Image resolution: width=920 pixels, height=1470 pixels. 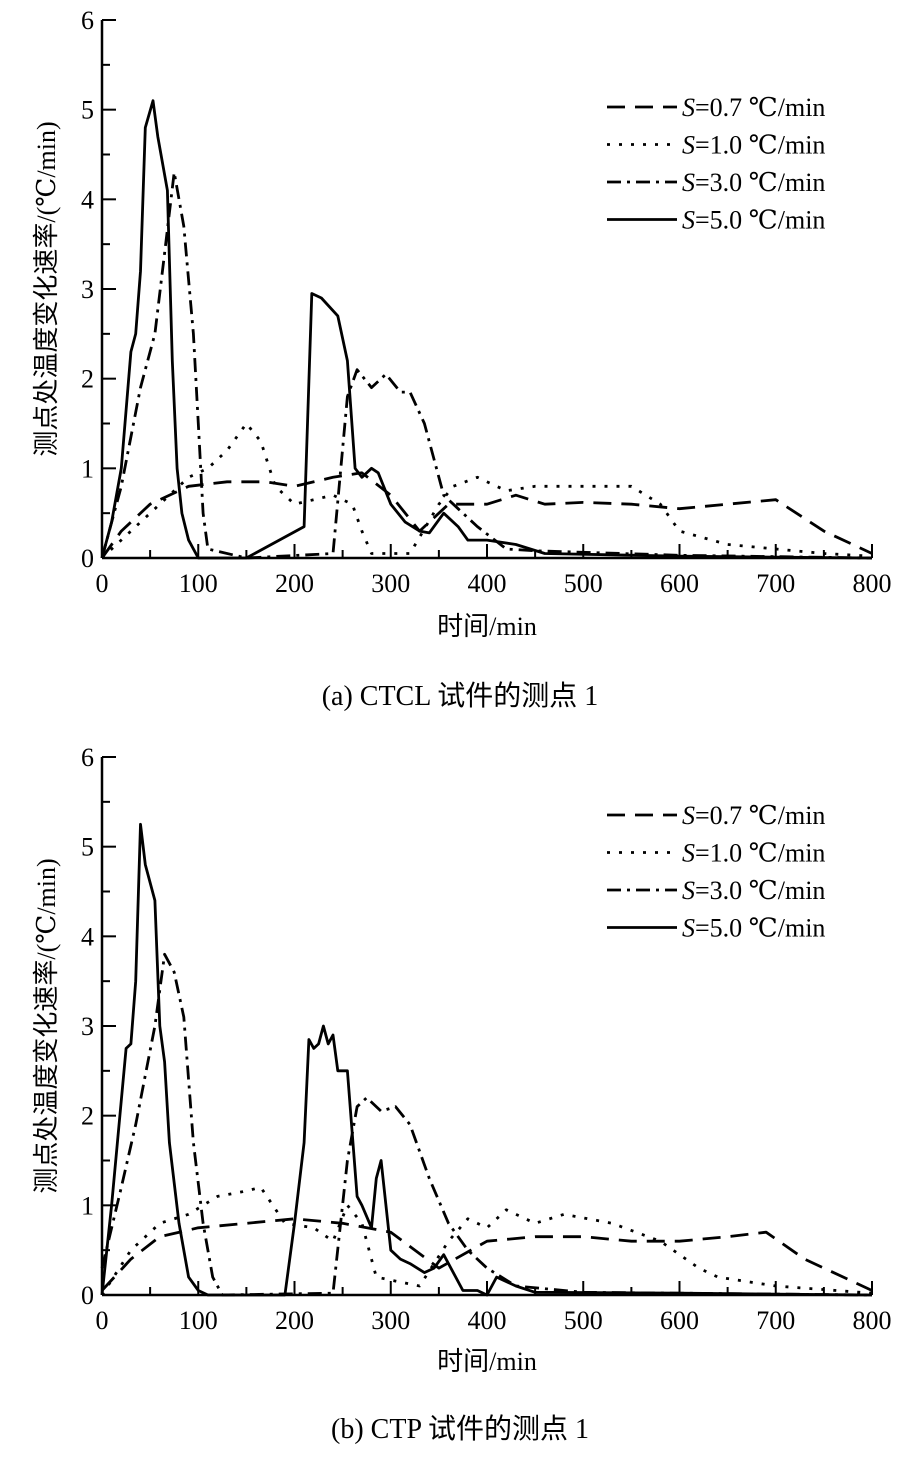 I want to click on chart-caption: (b) CTP 试件的测点 1, so click(x=460, y=1429).